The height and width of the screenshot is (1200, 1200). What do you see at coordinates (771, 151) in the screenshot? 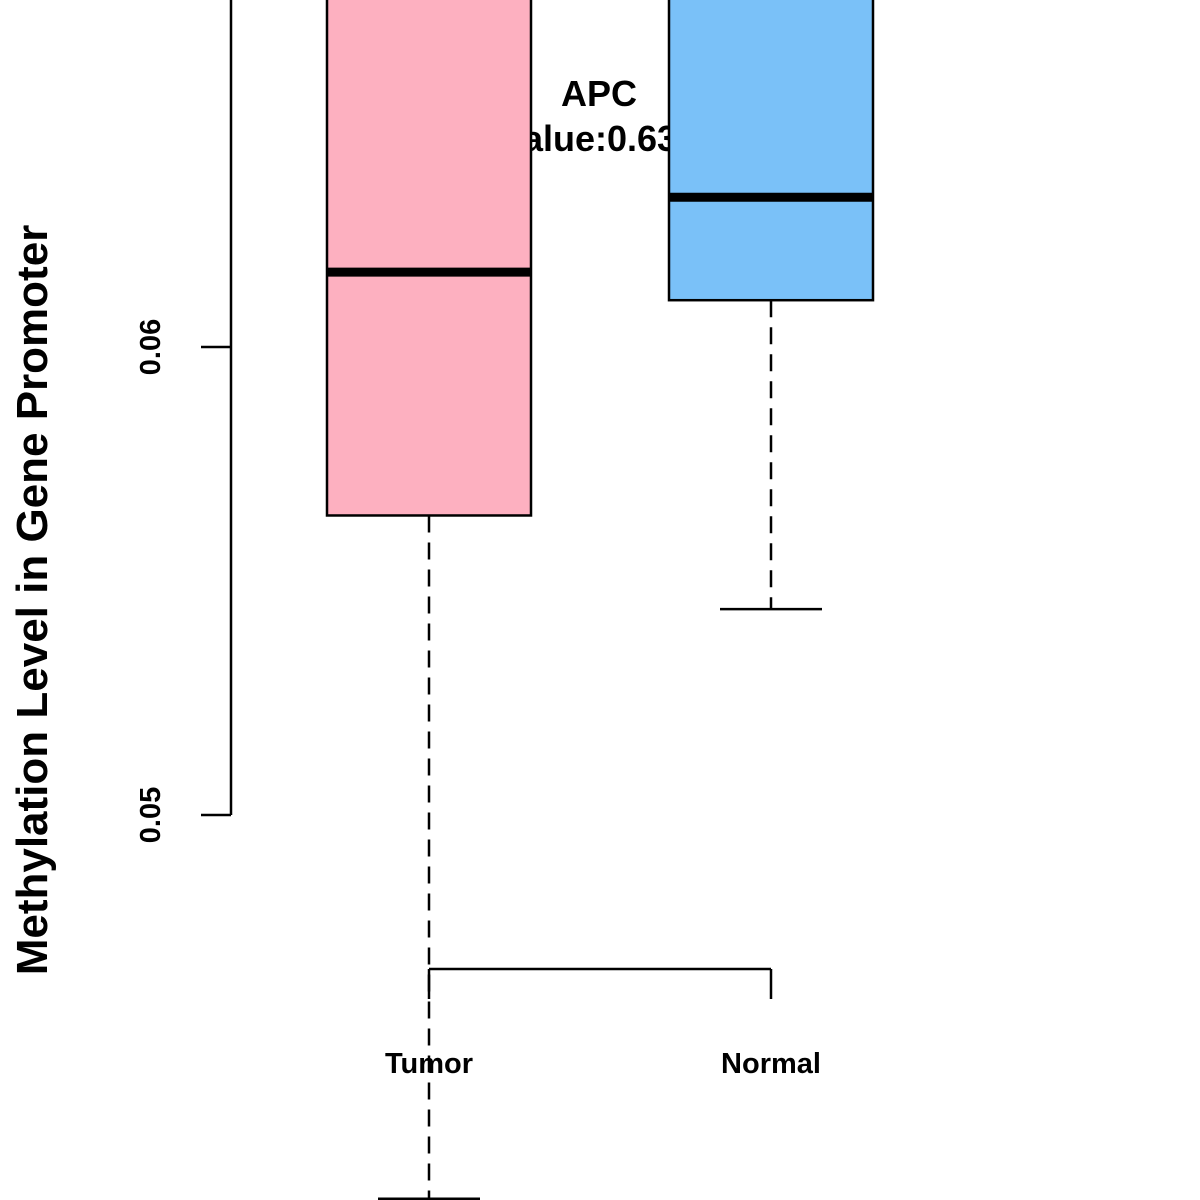
I see `box-normal` at bounding box center [771, 151].